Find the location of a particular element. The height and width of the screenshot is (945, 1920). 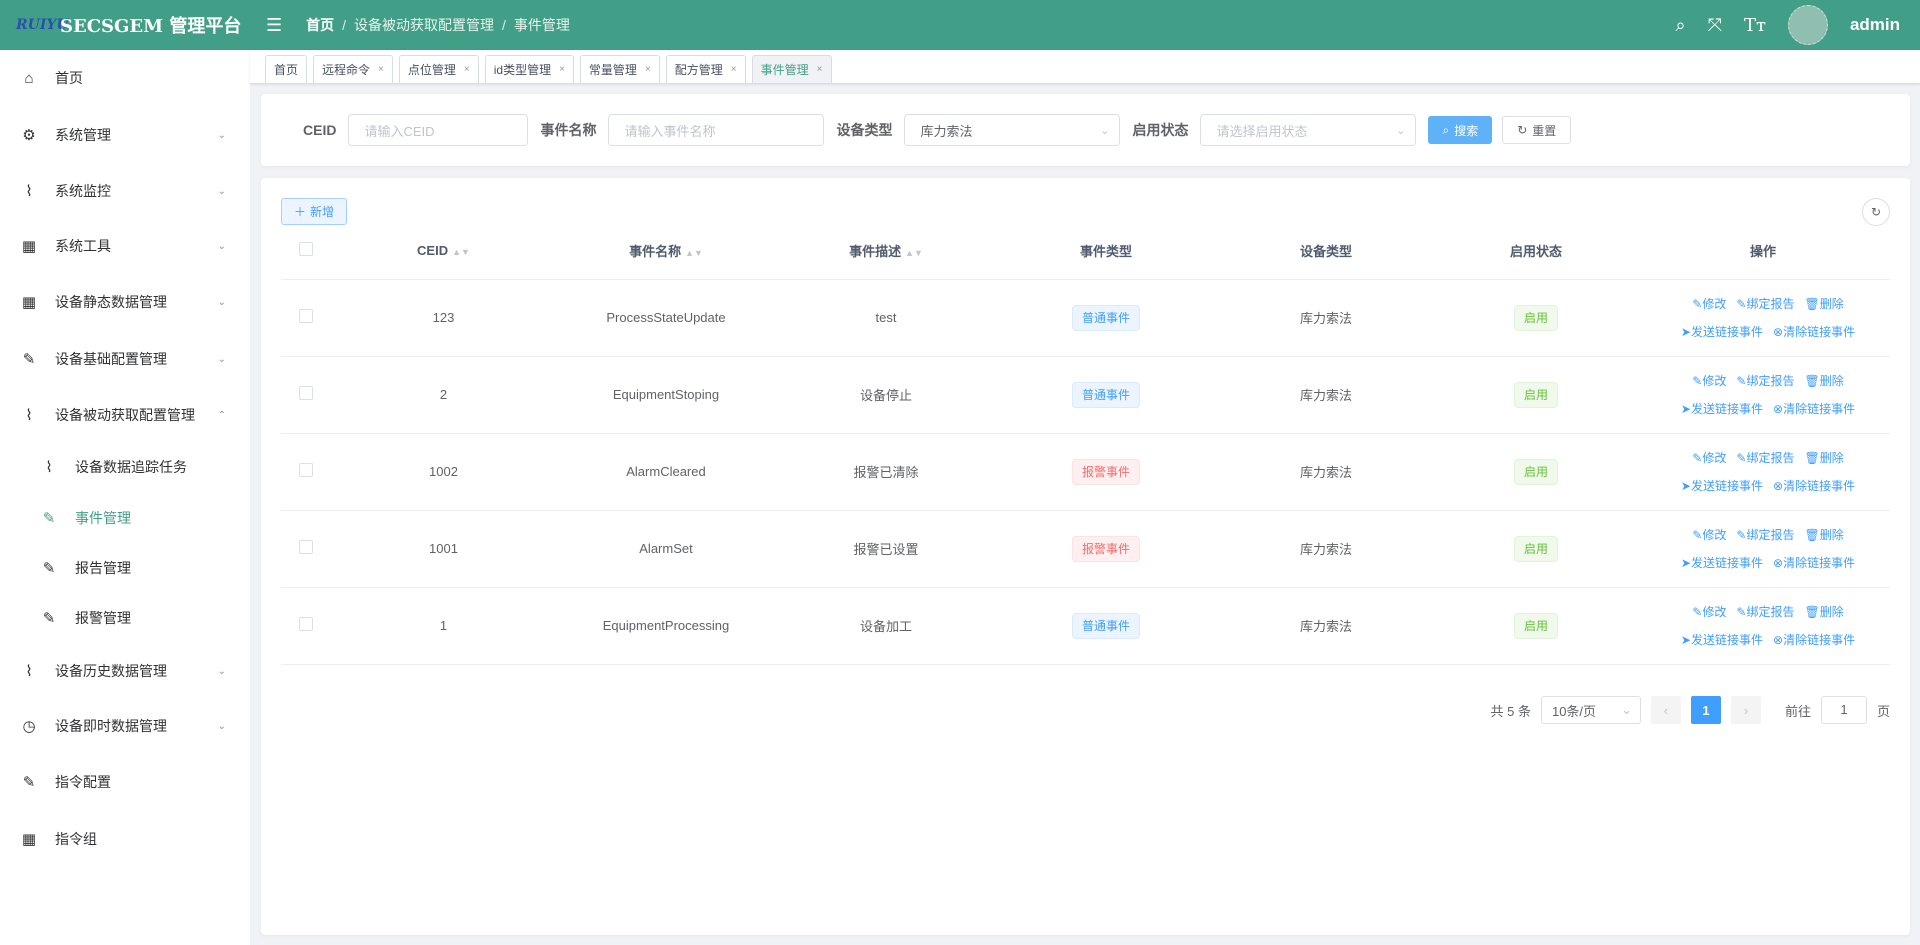

refresh-button: ↻ is located at coordinates (1876, 212).